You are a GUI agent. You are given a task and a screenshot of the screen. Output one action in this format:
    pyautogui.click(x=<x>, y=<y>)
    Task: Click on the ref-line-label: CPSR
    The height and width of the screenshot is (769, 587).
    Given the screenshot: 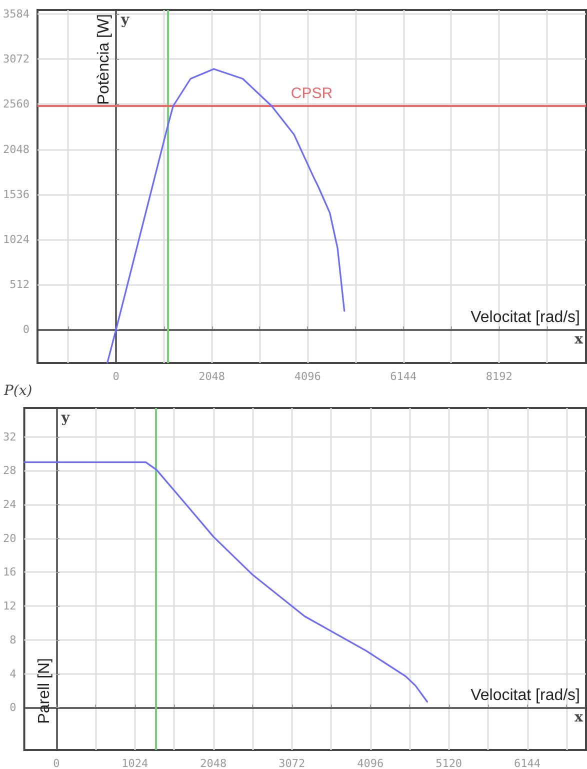 What is the action you would take?
    pyautogui.click(x=311, y=93)
    